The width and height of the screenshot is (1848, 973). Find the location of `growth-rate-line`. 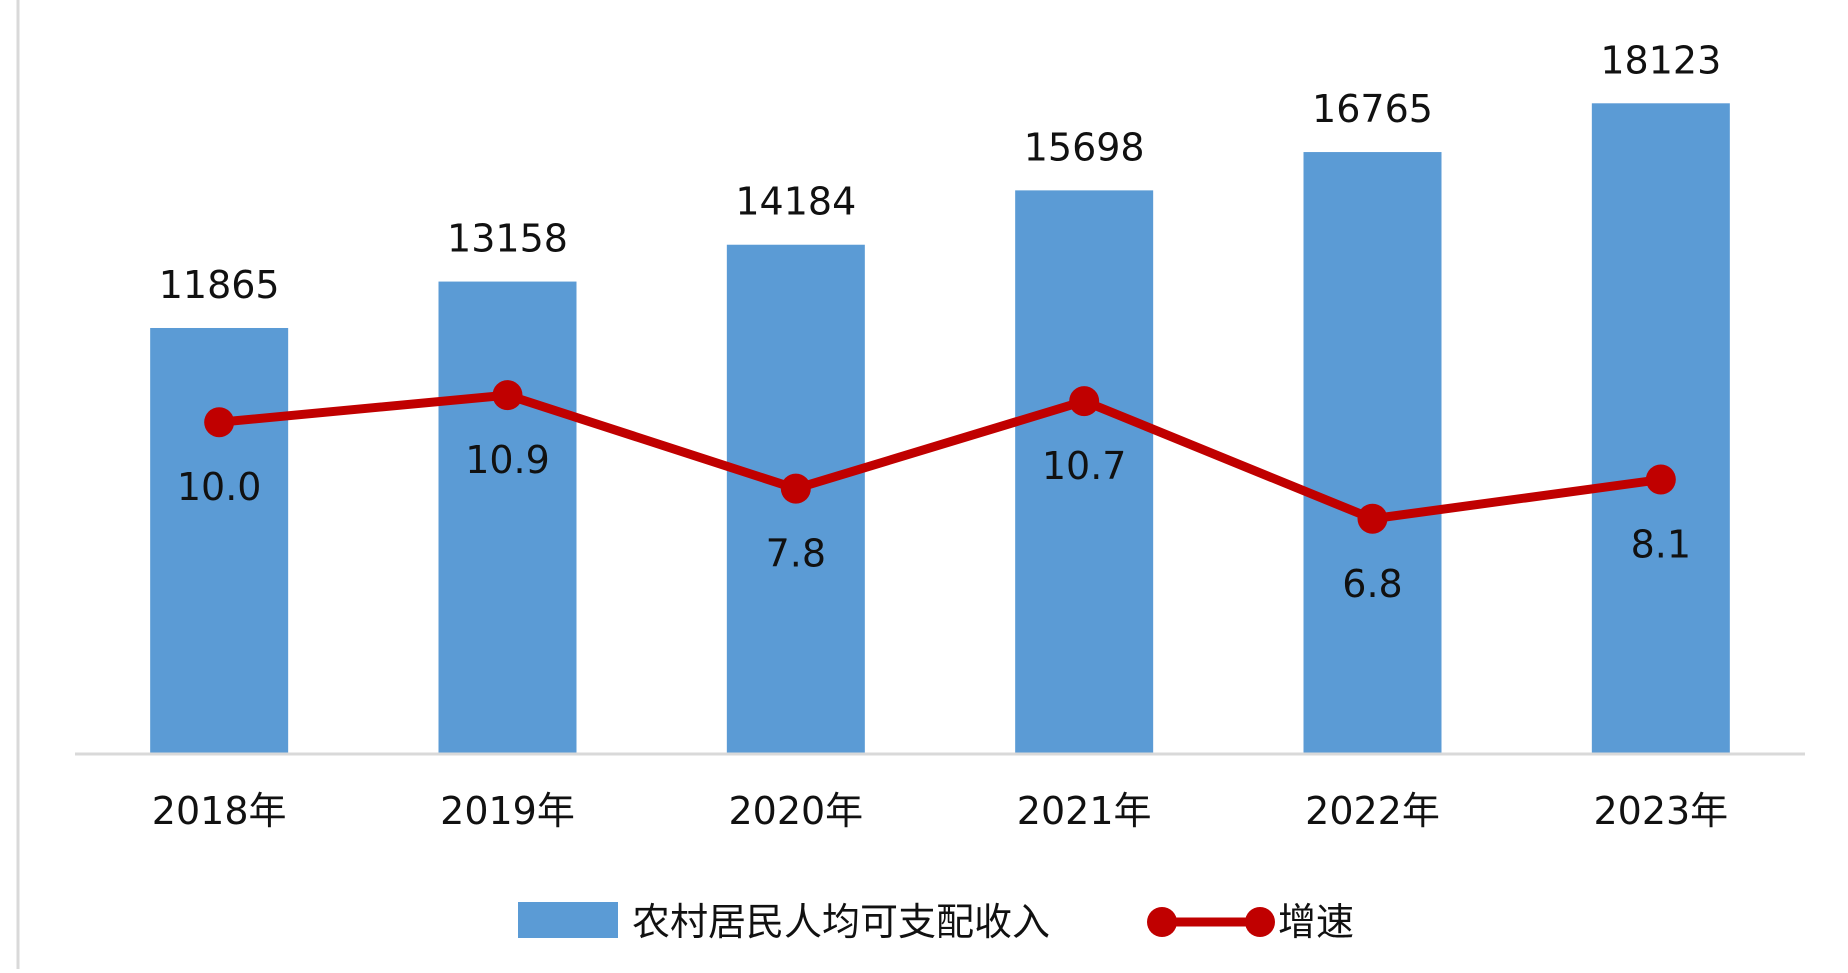

growth-rate-line is located at coordinates (940, 457).